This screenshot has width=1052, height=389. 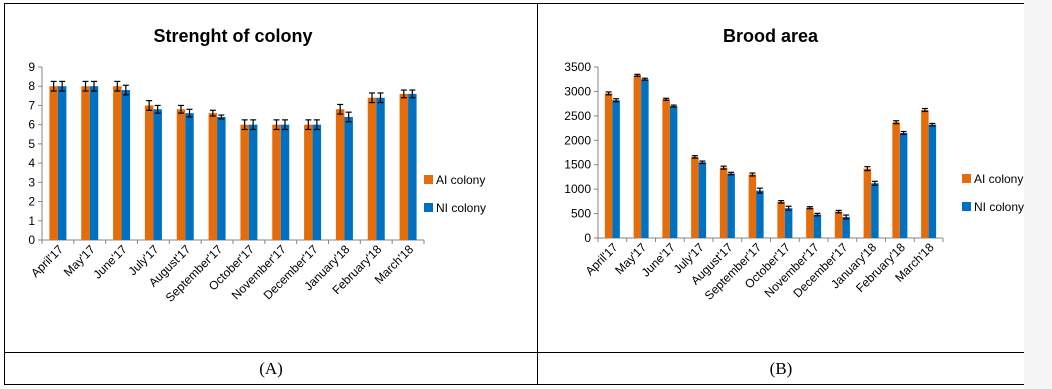 What do you see at coordinates (577, 189) in the screenshot?
I see `y-tick-label: 1000` at bounding box center [577, 189].